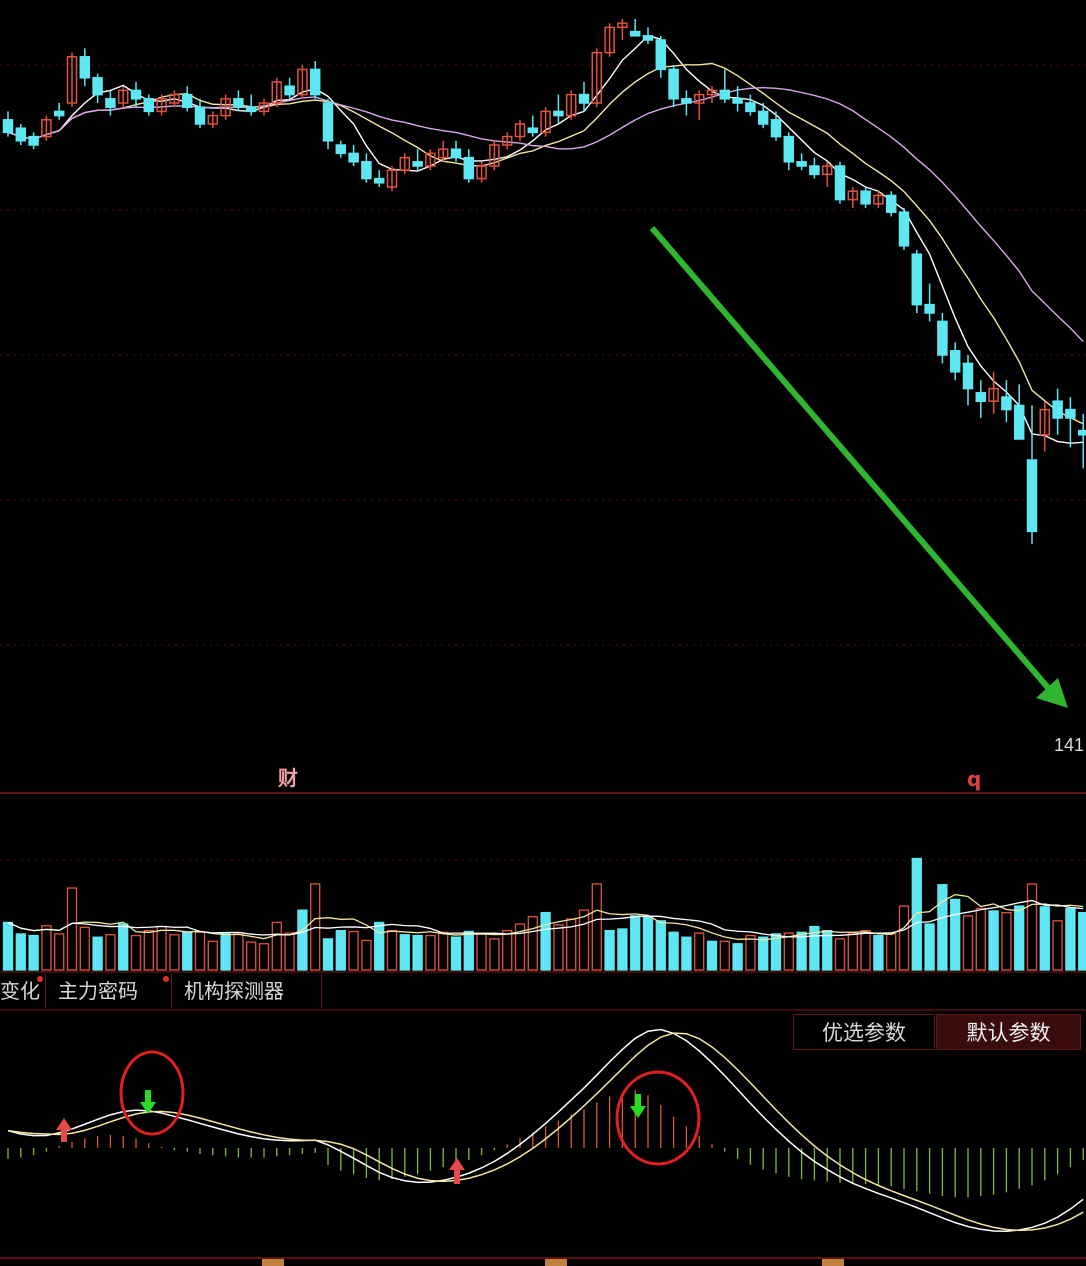 The width and height of the screenshot is (1086, 1266). Describe the element at coordinates (638, 1106) in the screenshot. I see `sell-arrow-icon` at that location.